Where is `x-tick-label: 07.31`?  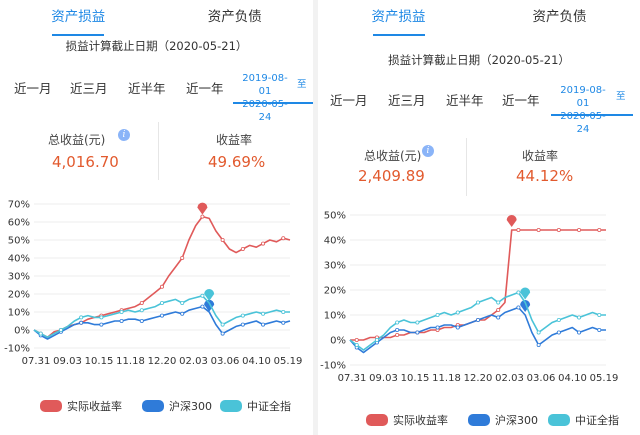
x-tick-label: 07.31 is located at coordinates (352, 378).